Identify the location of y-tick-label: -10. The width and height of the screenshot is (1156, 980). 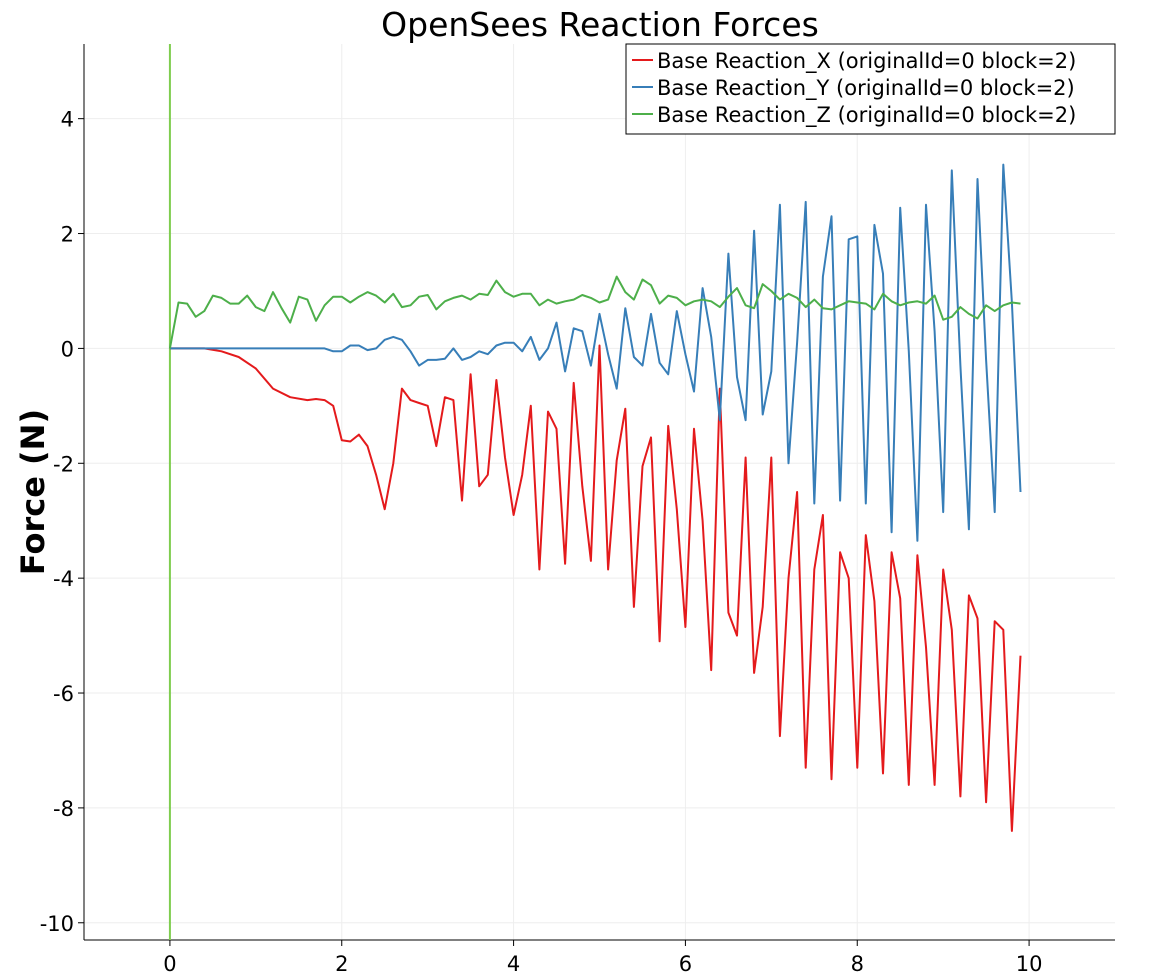
(57, 924).